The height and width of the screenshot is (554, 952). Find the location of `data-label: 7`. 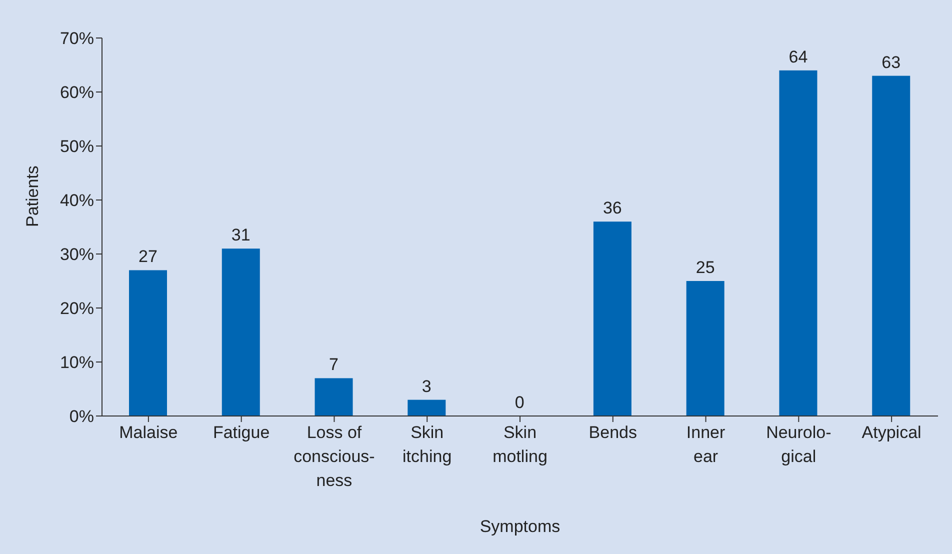

data-label: 7 is located at coordinates (334, 364).